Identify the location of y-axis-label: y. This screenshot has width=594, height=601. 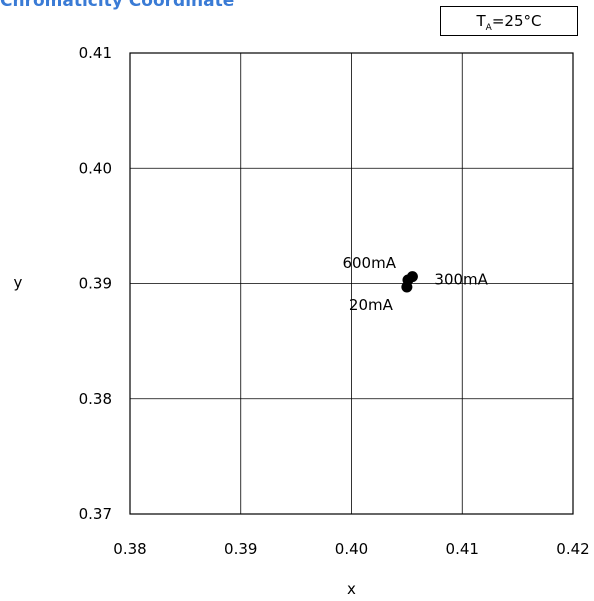
(18, 283).